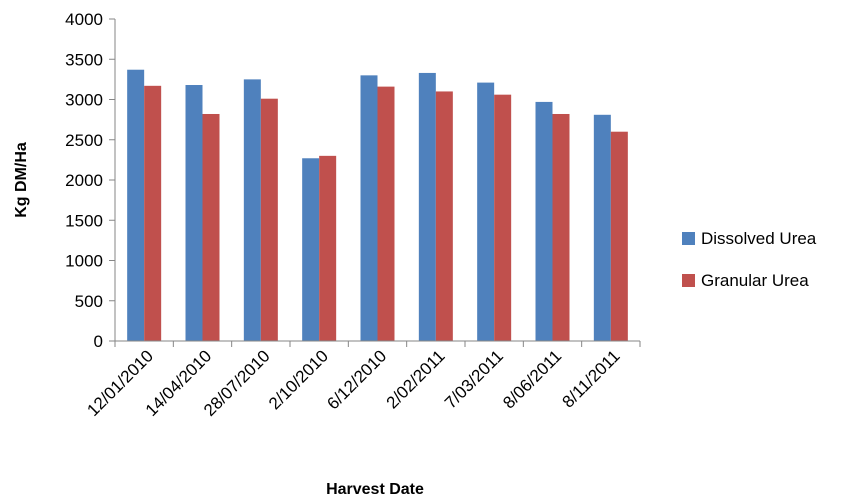  I want to click on x-tick-label: 8/11/2011, so click(591, 378).